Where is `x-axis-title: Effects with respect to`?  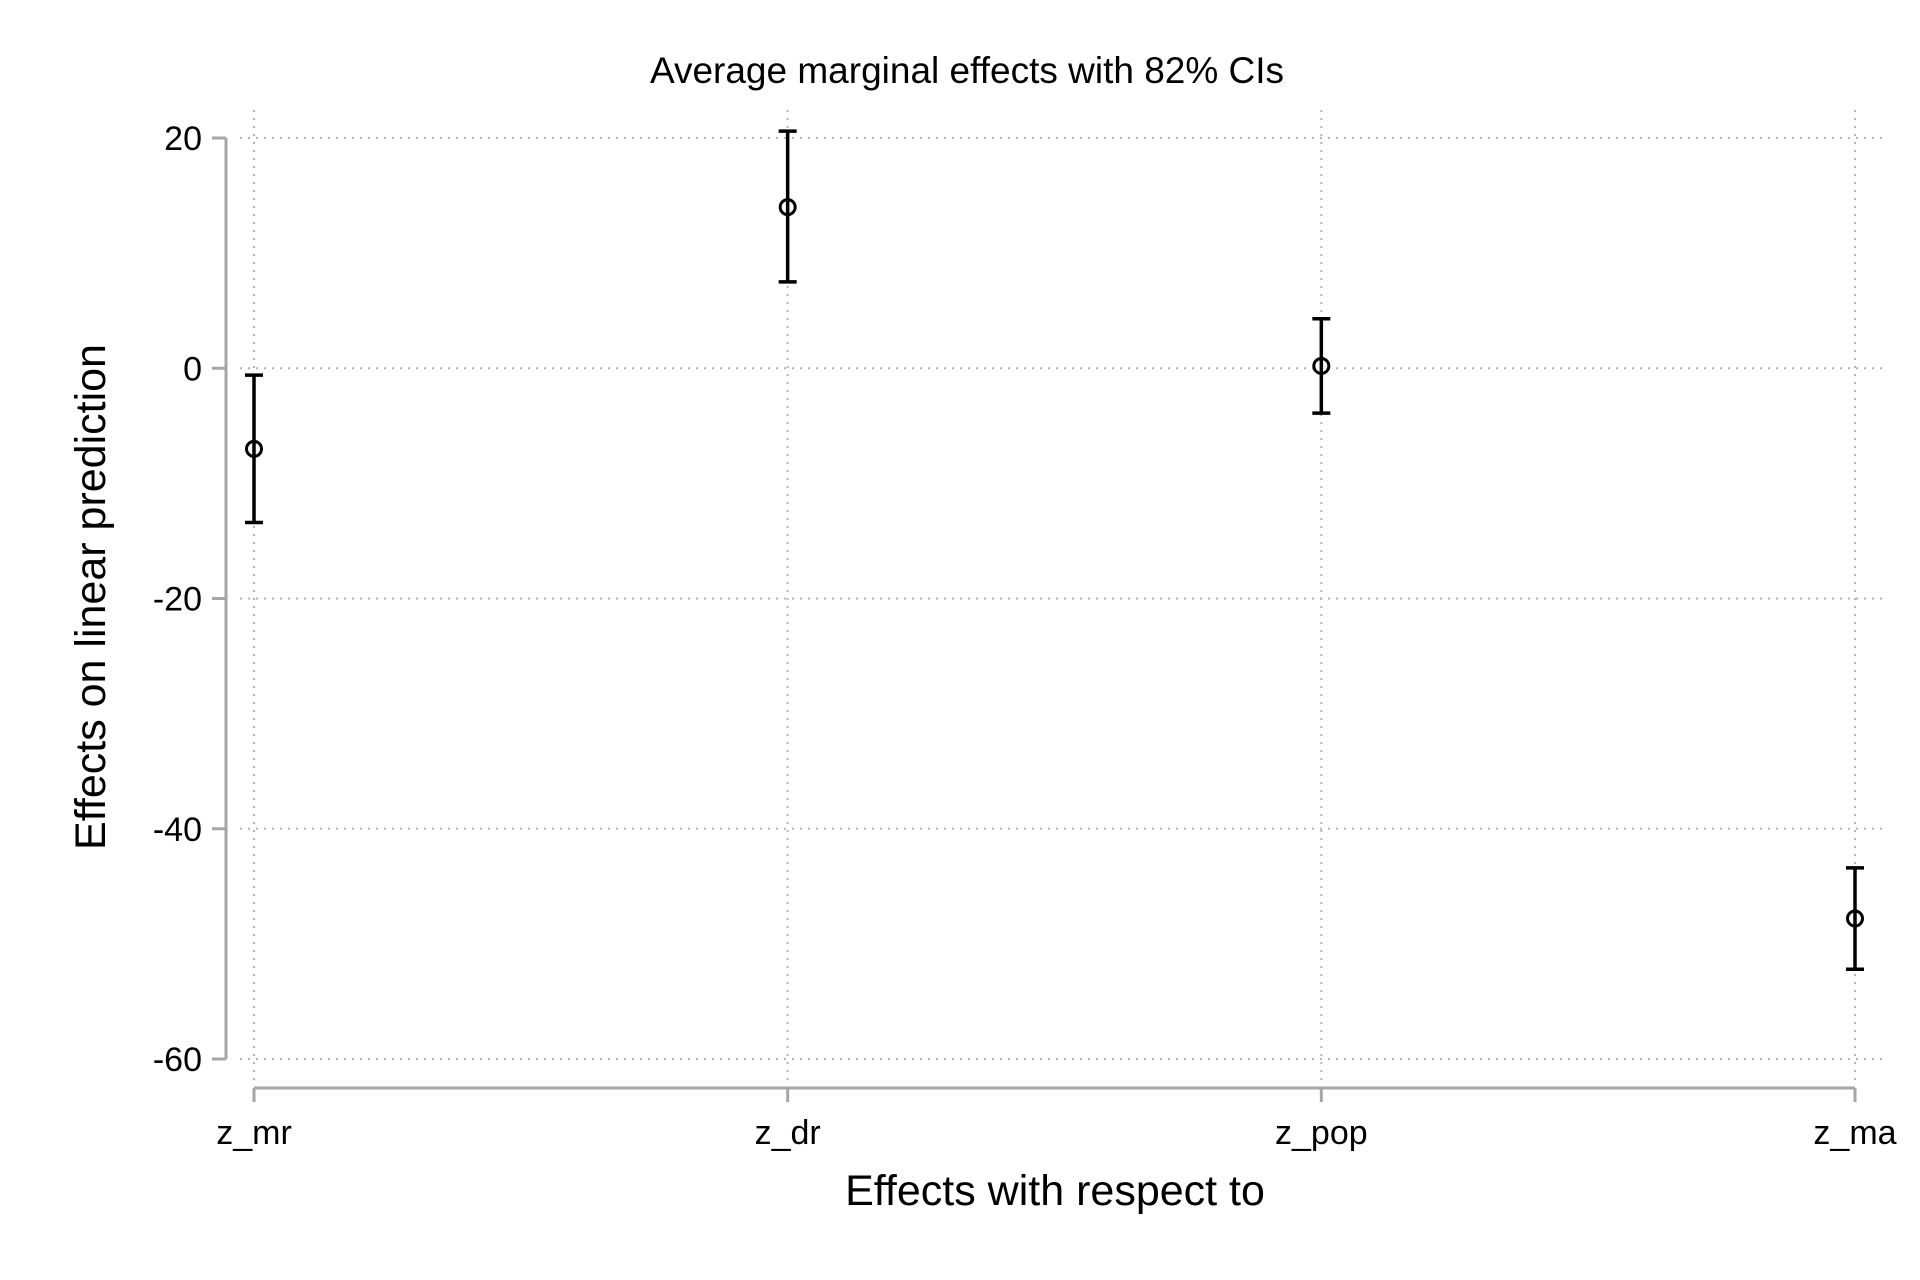 x-axis-title: Effects with respect to is located at coordinates (1055, 1191).